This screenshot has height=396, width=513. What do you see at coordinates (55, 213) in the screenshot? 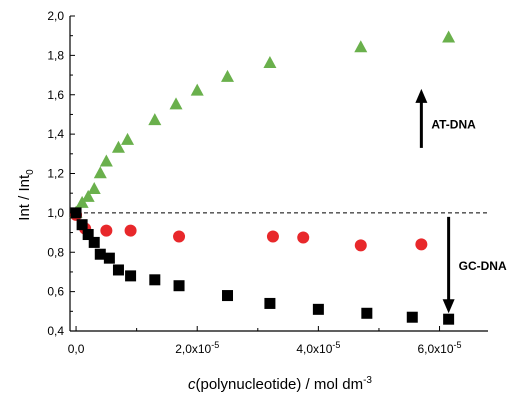
I see `y-tick-label: 1,0` at bounding box center [55, 213].